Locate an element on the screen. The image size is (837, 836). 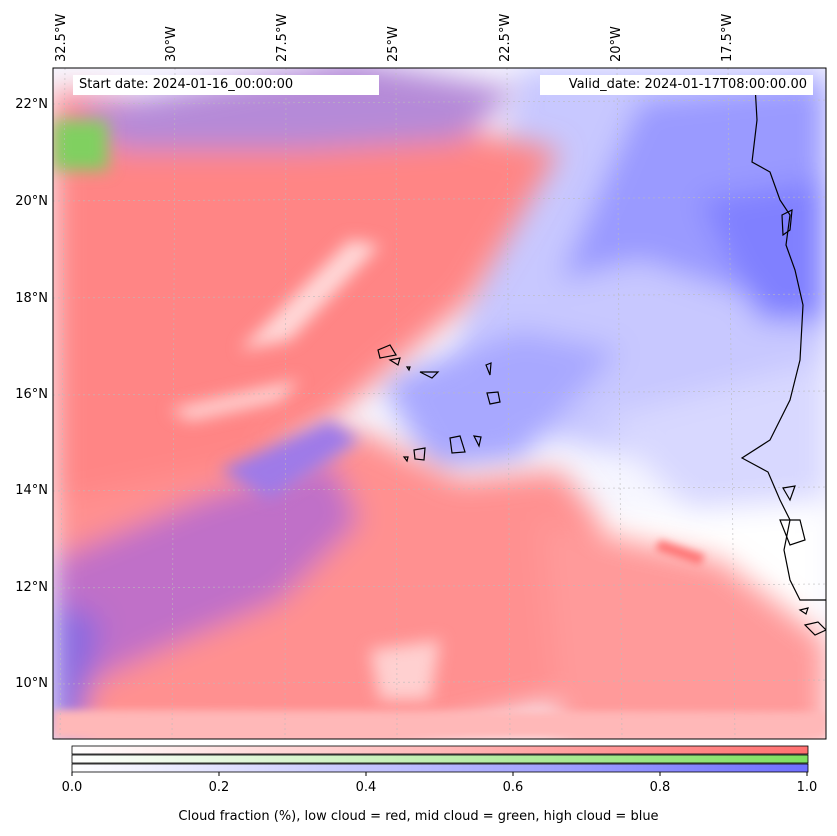
lon-label: 32.5°W is located at coordinates (61, 37).